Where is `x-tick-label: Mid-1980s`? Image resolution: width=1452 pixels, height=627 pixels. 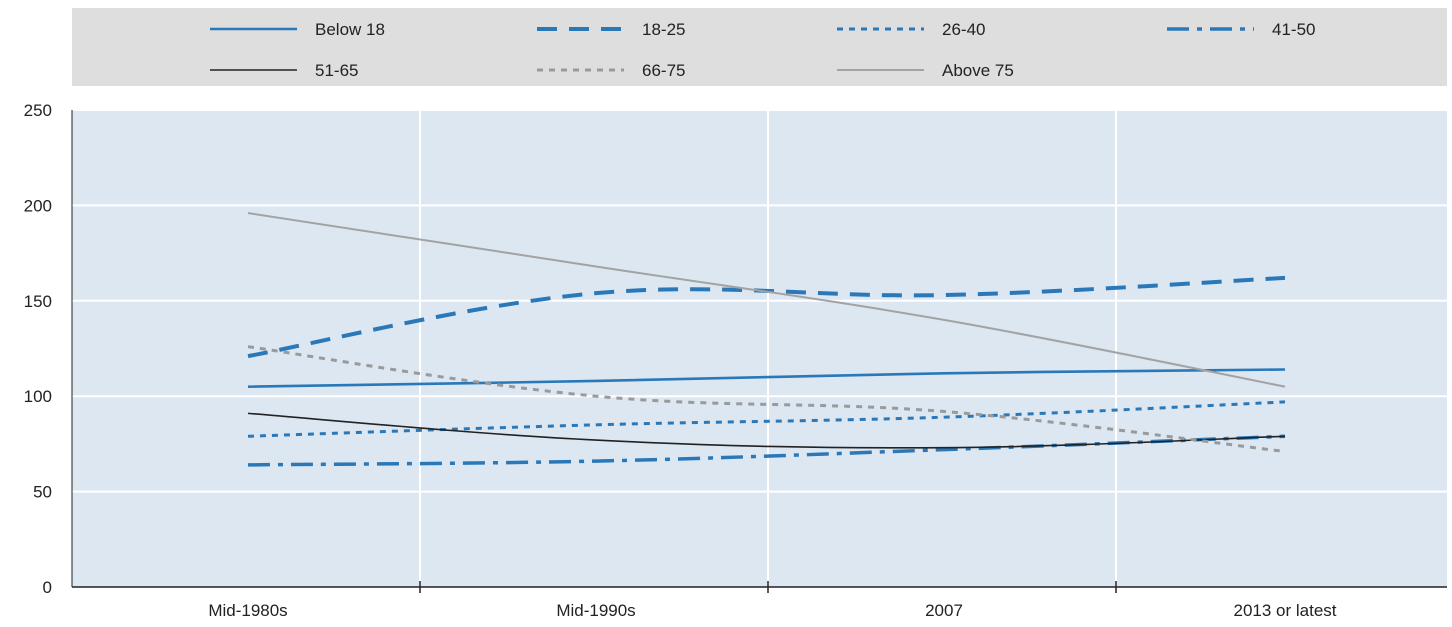 x-tick-label: Mid-1980s is located at coordinates (247, 610).